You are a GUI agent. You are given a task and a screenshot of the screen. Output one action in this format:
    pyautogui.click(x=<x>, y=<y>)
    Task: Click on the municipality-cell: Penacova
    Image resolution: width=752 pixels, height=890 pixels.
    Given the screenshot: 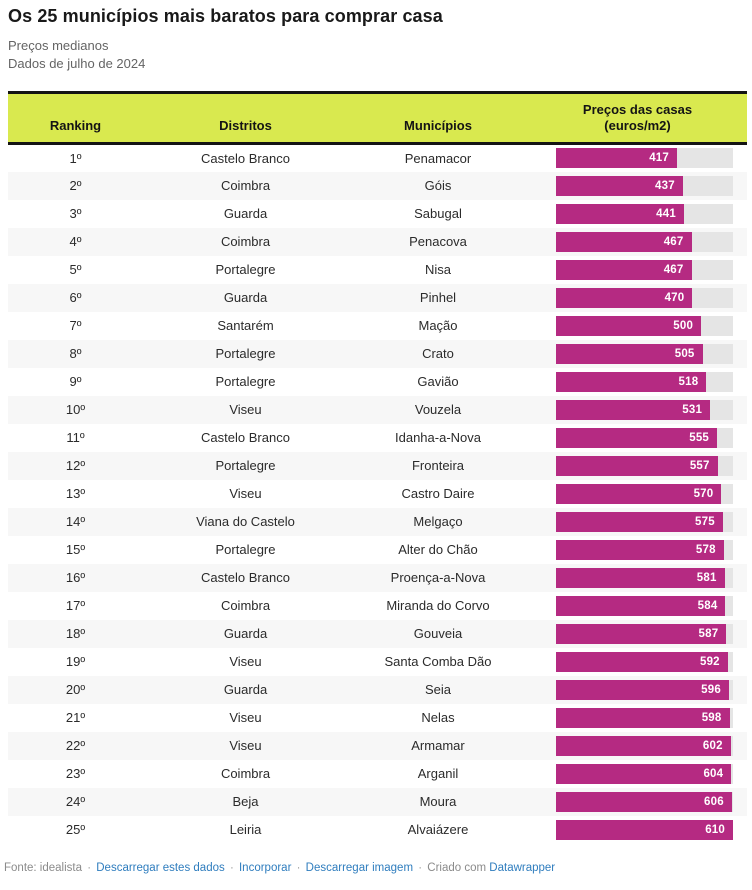 What is the action you would take?
    pyautogui.click(x=438, y=241)
    